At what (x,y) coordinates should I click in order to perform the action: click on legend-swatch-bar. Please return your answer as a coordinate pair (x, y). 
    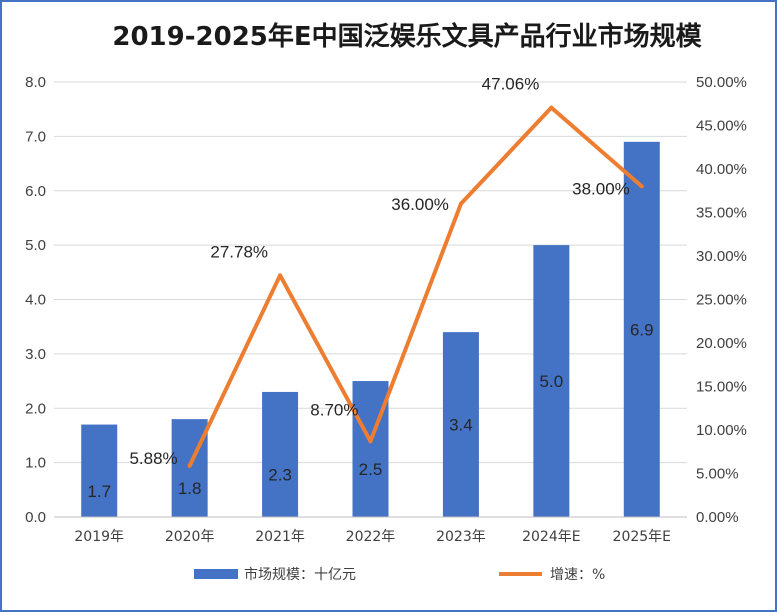
    Looking at the image, I should click on (216, 574).